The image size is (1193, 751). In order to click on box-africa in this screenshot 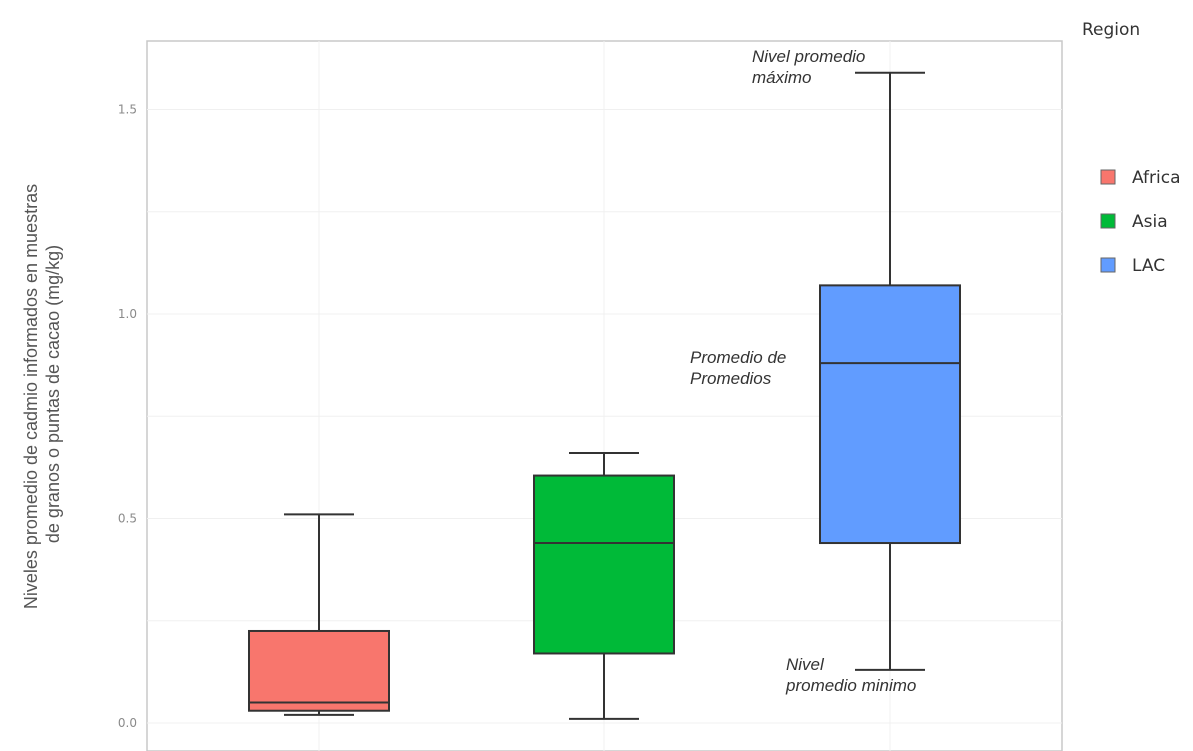, I will do `click(319, 614)`.